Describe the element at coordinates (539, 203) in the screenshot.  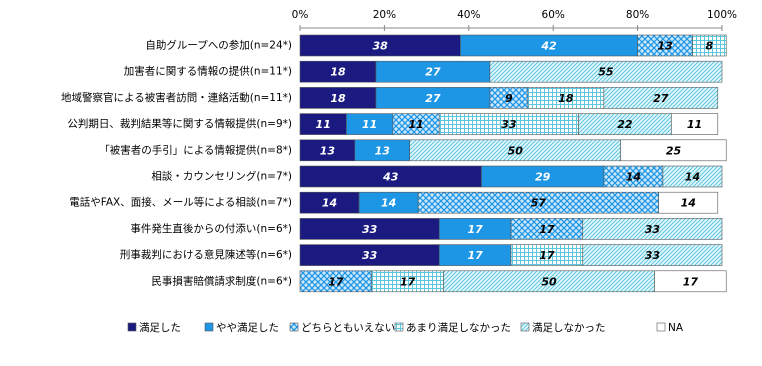
I see `value-label: 57` at that location.